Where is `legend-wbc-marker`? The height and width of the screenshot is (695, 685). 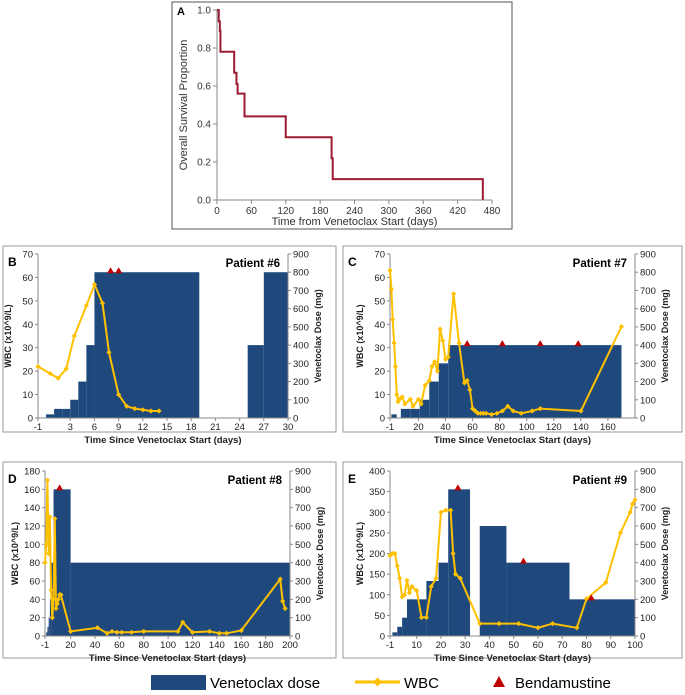 legend-wbc-marker is located at coordinates (377, 682).